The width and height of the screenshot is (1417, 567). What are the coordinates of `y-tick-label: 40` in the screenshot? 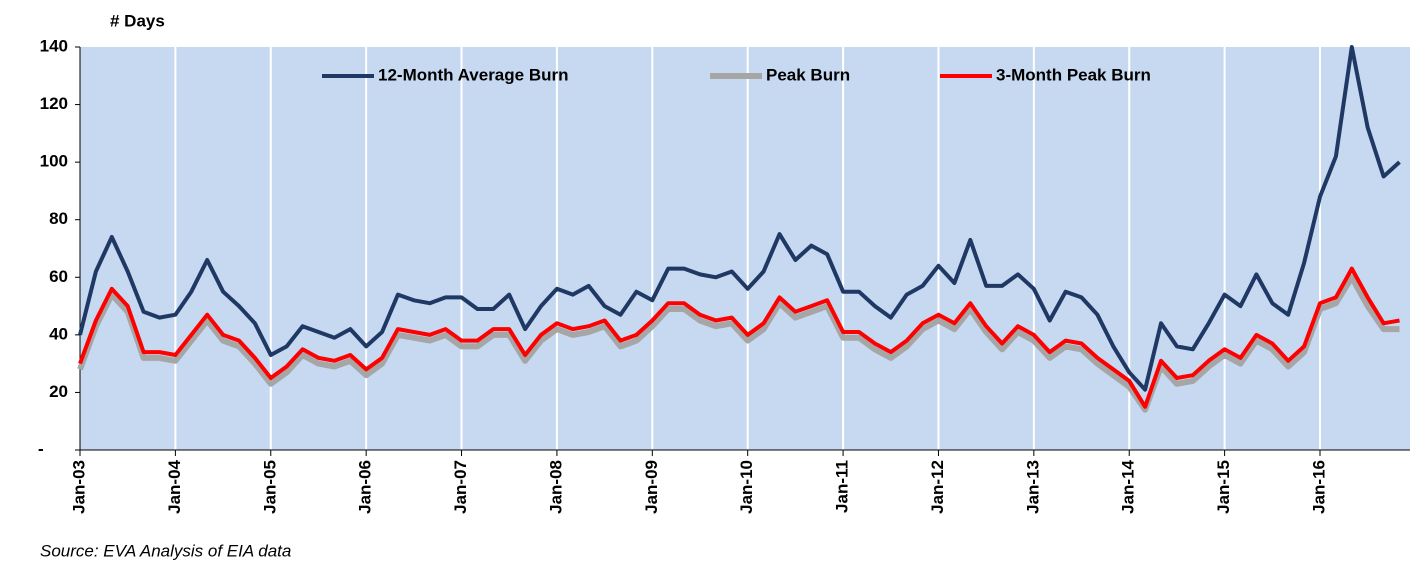 It's located at (58, 333).